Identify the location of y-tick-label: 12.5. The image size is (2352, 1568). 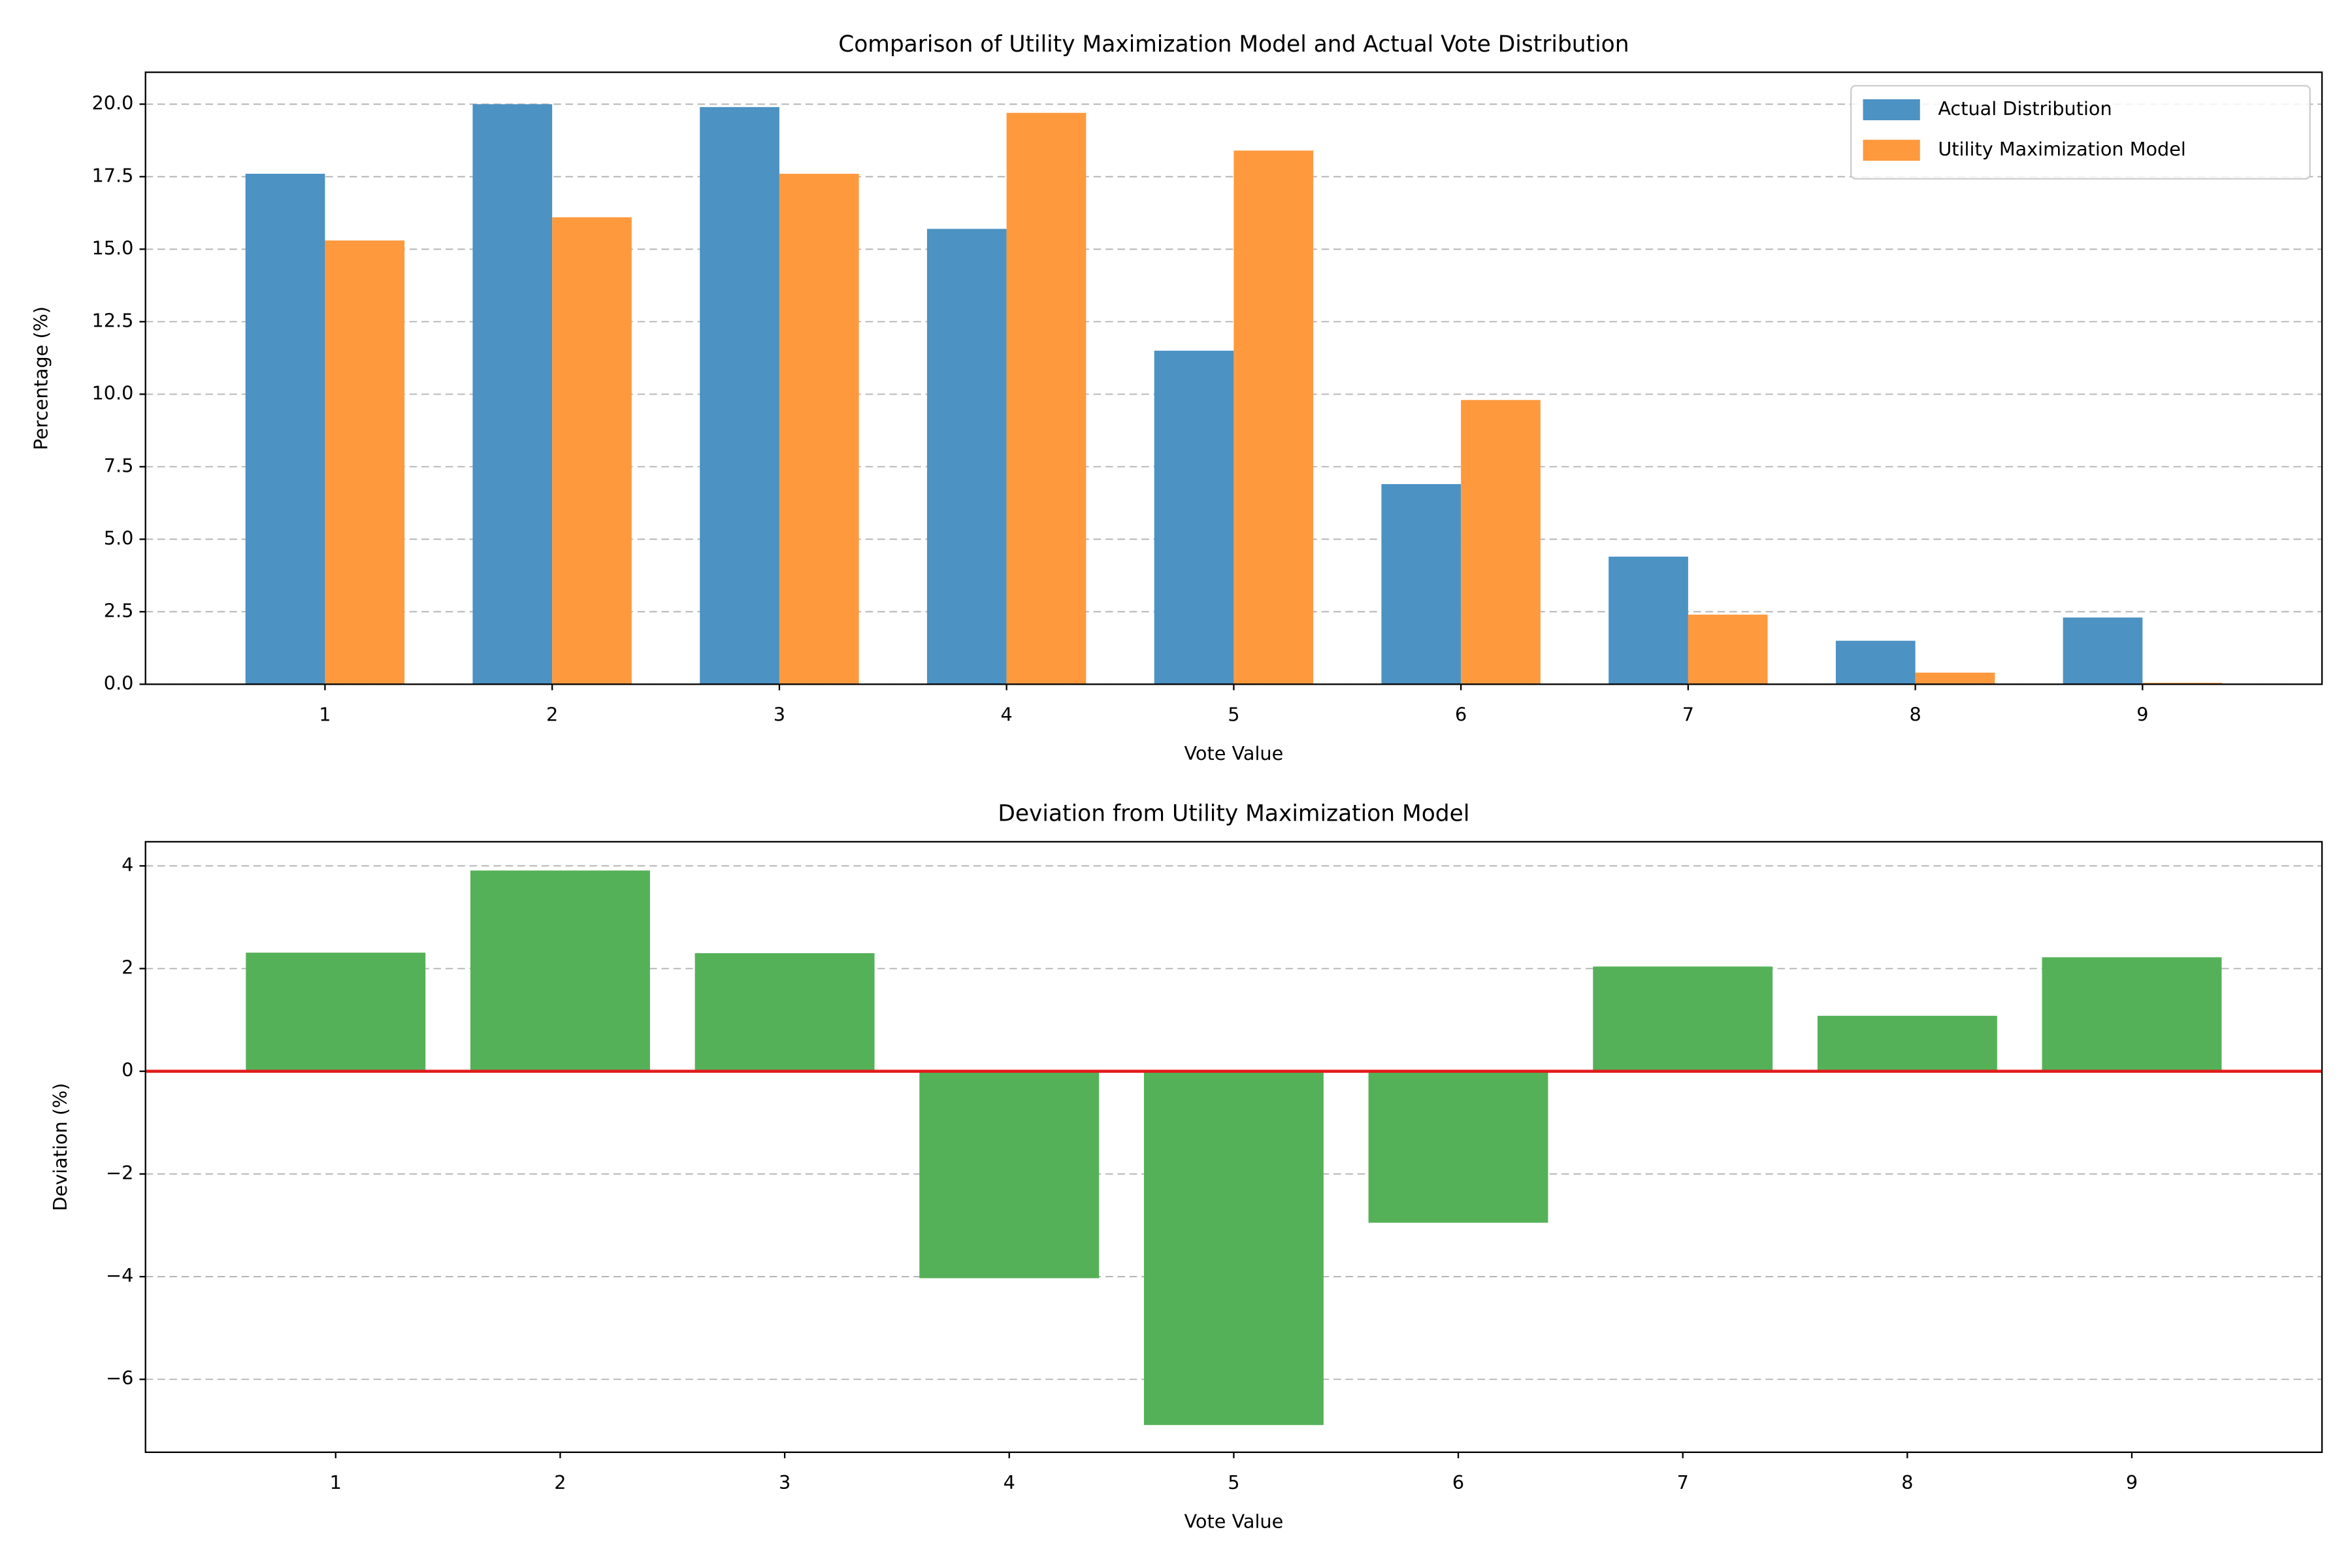
(112, 320).